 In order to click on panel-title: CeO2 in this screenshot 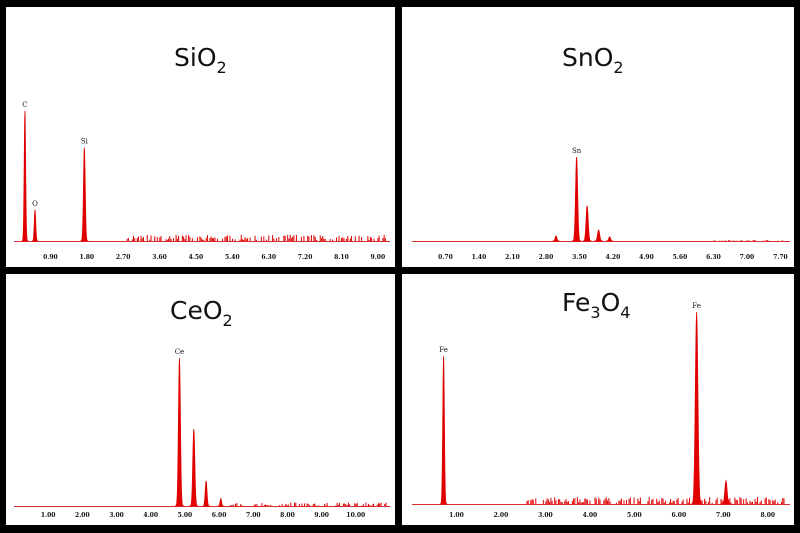, I will do `click(201, 312)`.